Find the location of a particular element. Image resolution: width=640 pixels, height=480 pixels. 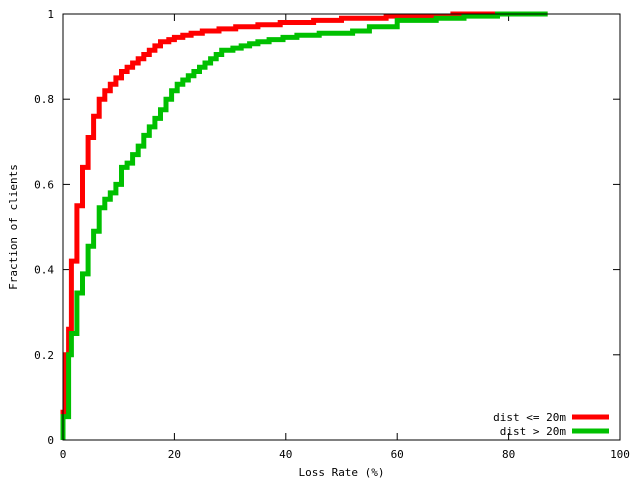

x-tick-label: 80 is located at coordinates (508, 454).